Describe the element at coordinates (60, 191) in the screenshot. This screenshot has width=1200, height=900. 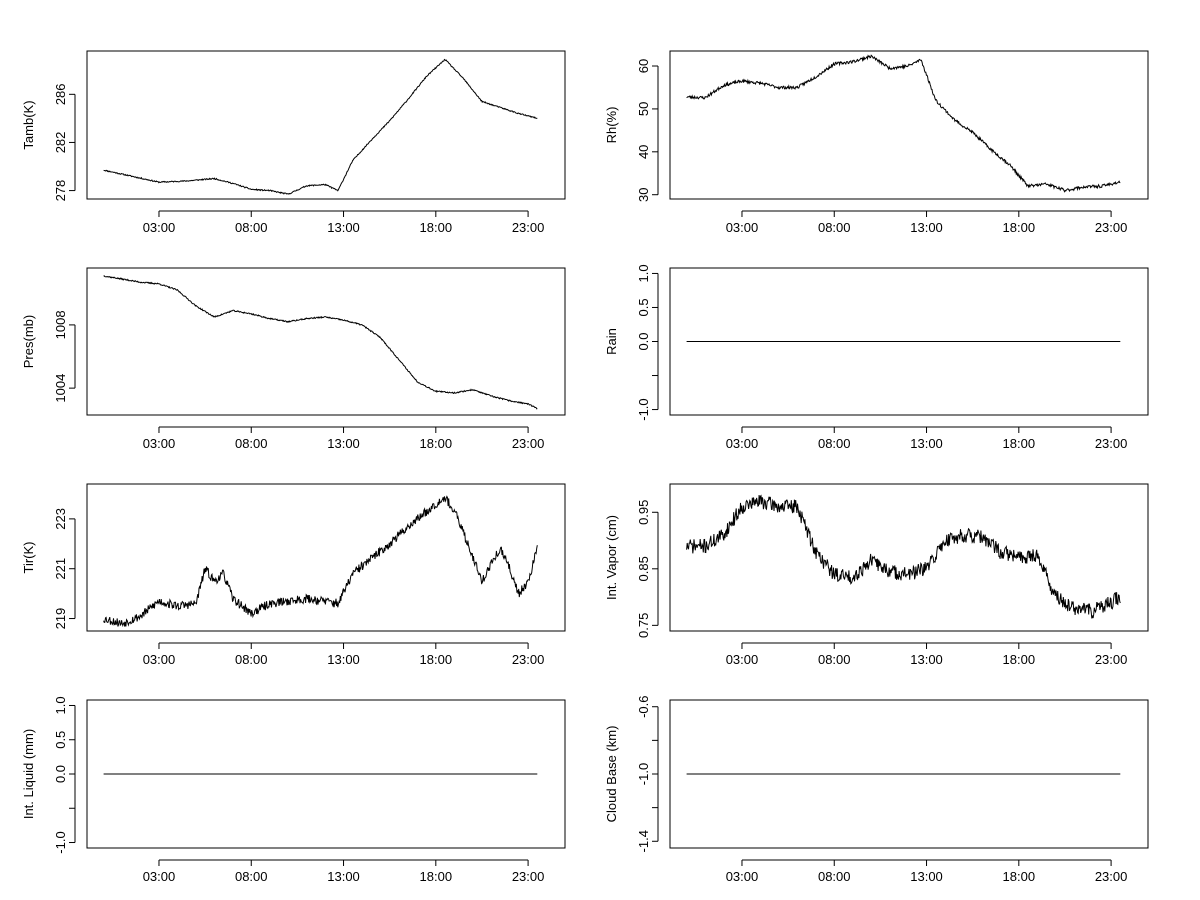
I see `y-tick-label: 278` at that location.